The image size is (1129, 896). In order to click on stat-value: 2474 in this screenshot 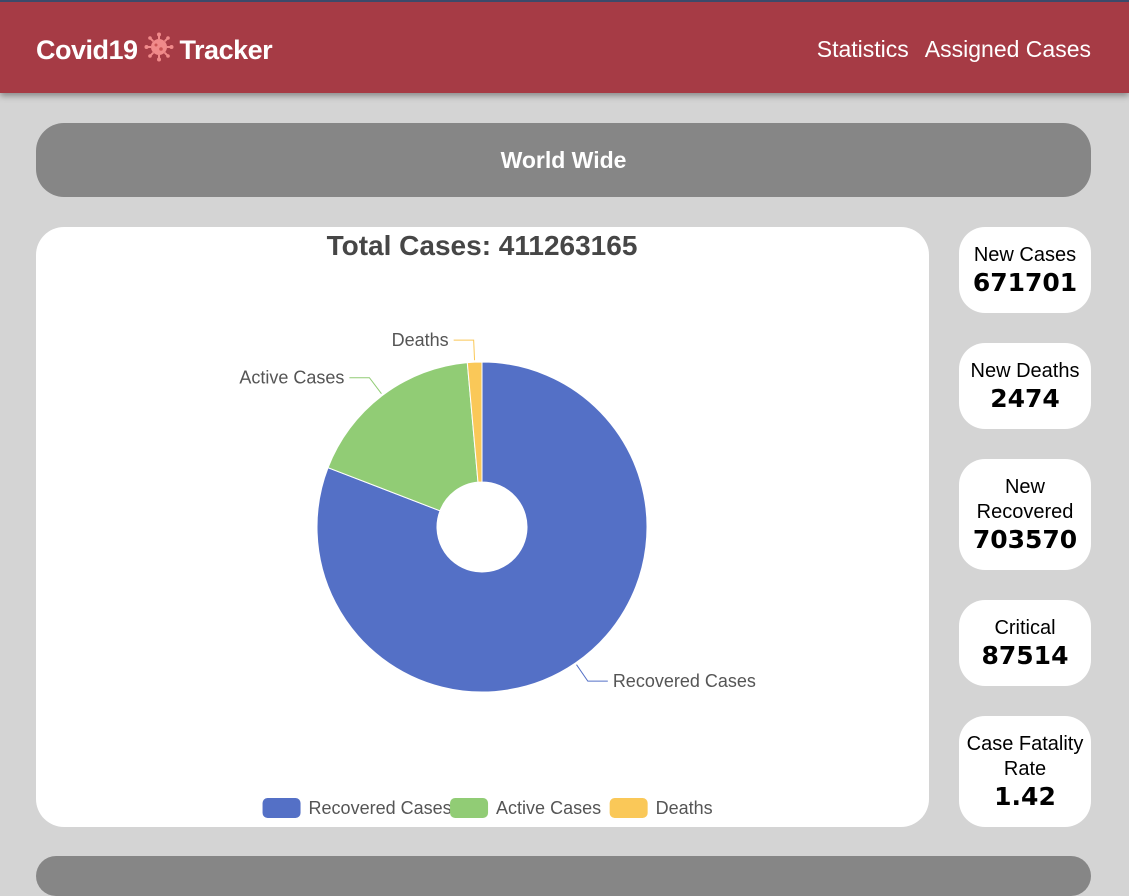, I will do `click(1025, 398)`.